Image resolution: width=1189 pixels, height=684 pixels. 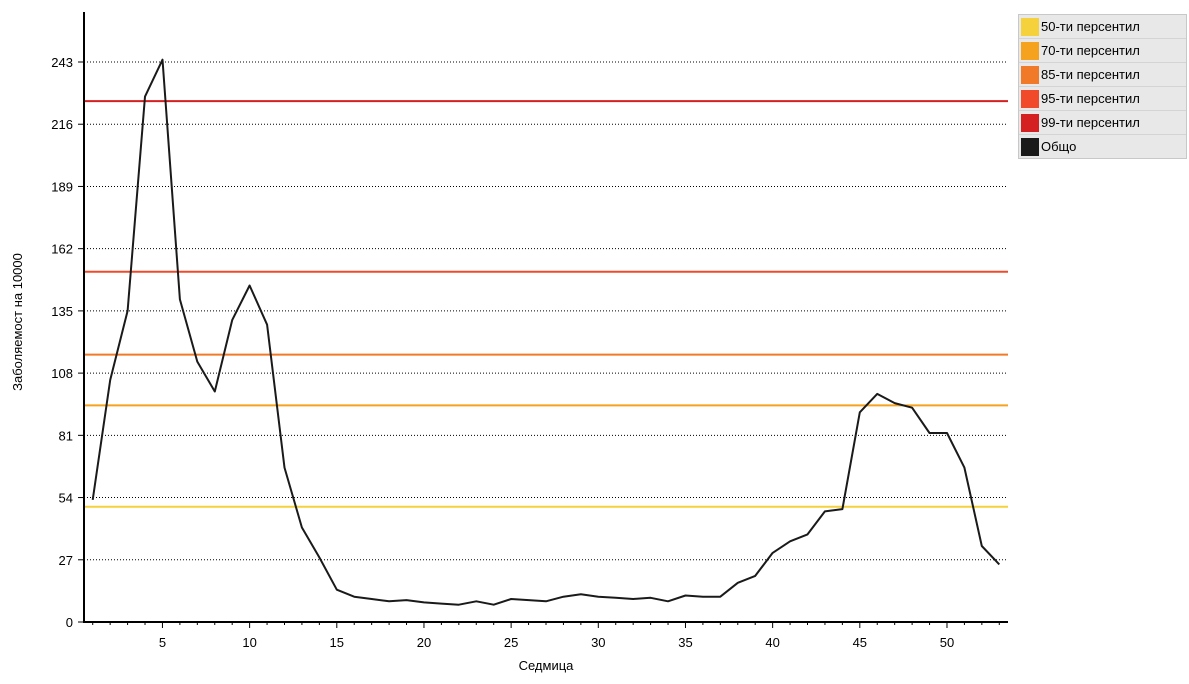 I want to click on x-tick-label: 10, so click(x=249, y=642).